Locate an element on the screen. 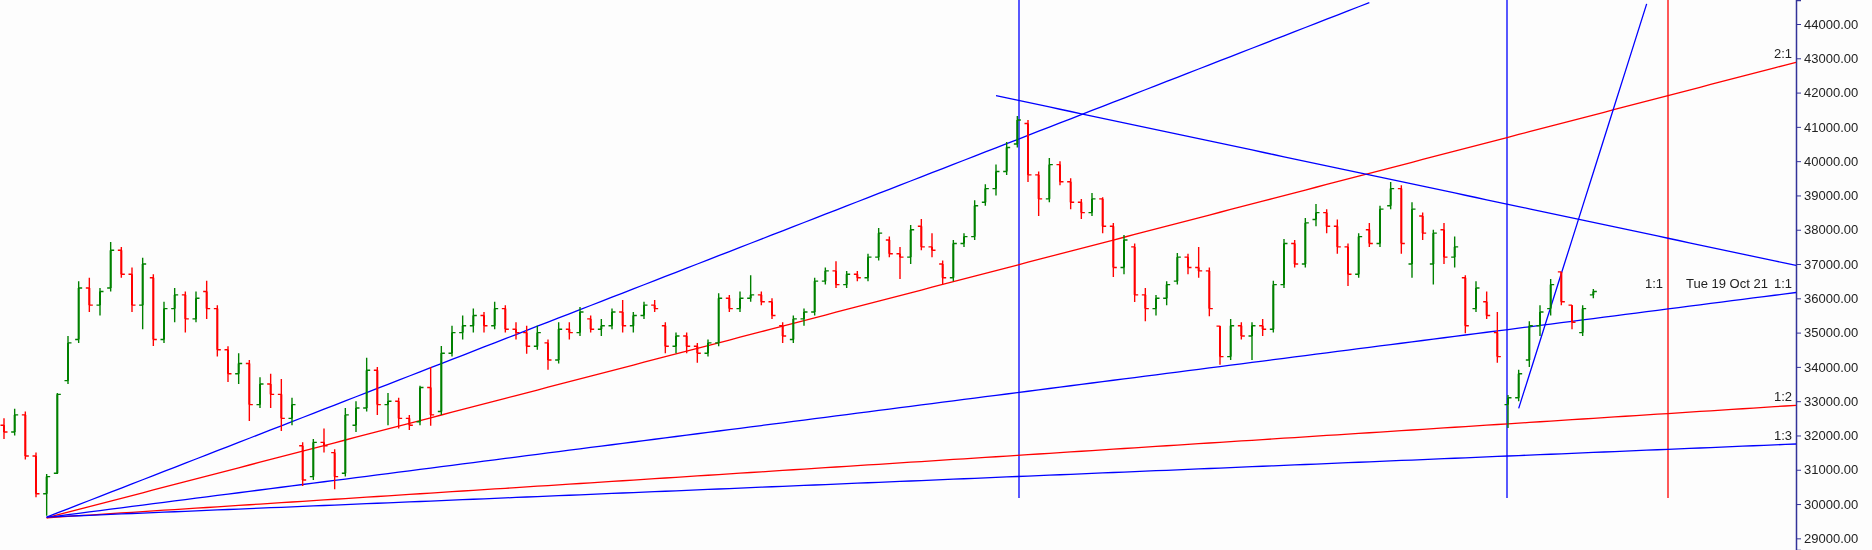 The height and width of the screenshot is (550, 1872). y-tick-label: 42000.00 is located at coordinates (1831, 93).